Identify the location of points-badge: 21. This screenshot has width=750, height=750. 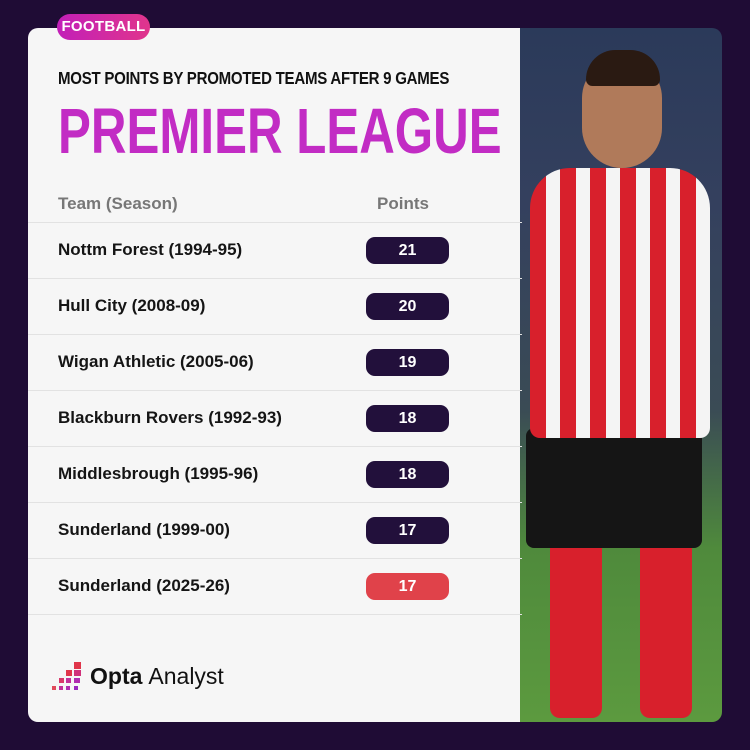
(407, 250).